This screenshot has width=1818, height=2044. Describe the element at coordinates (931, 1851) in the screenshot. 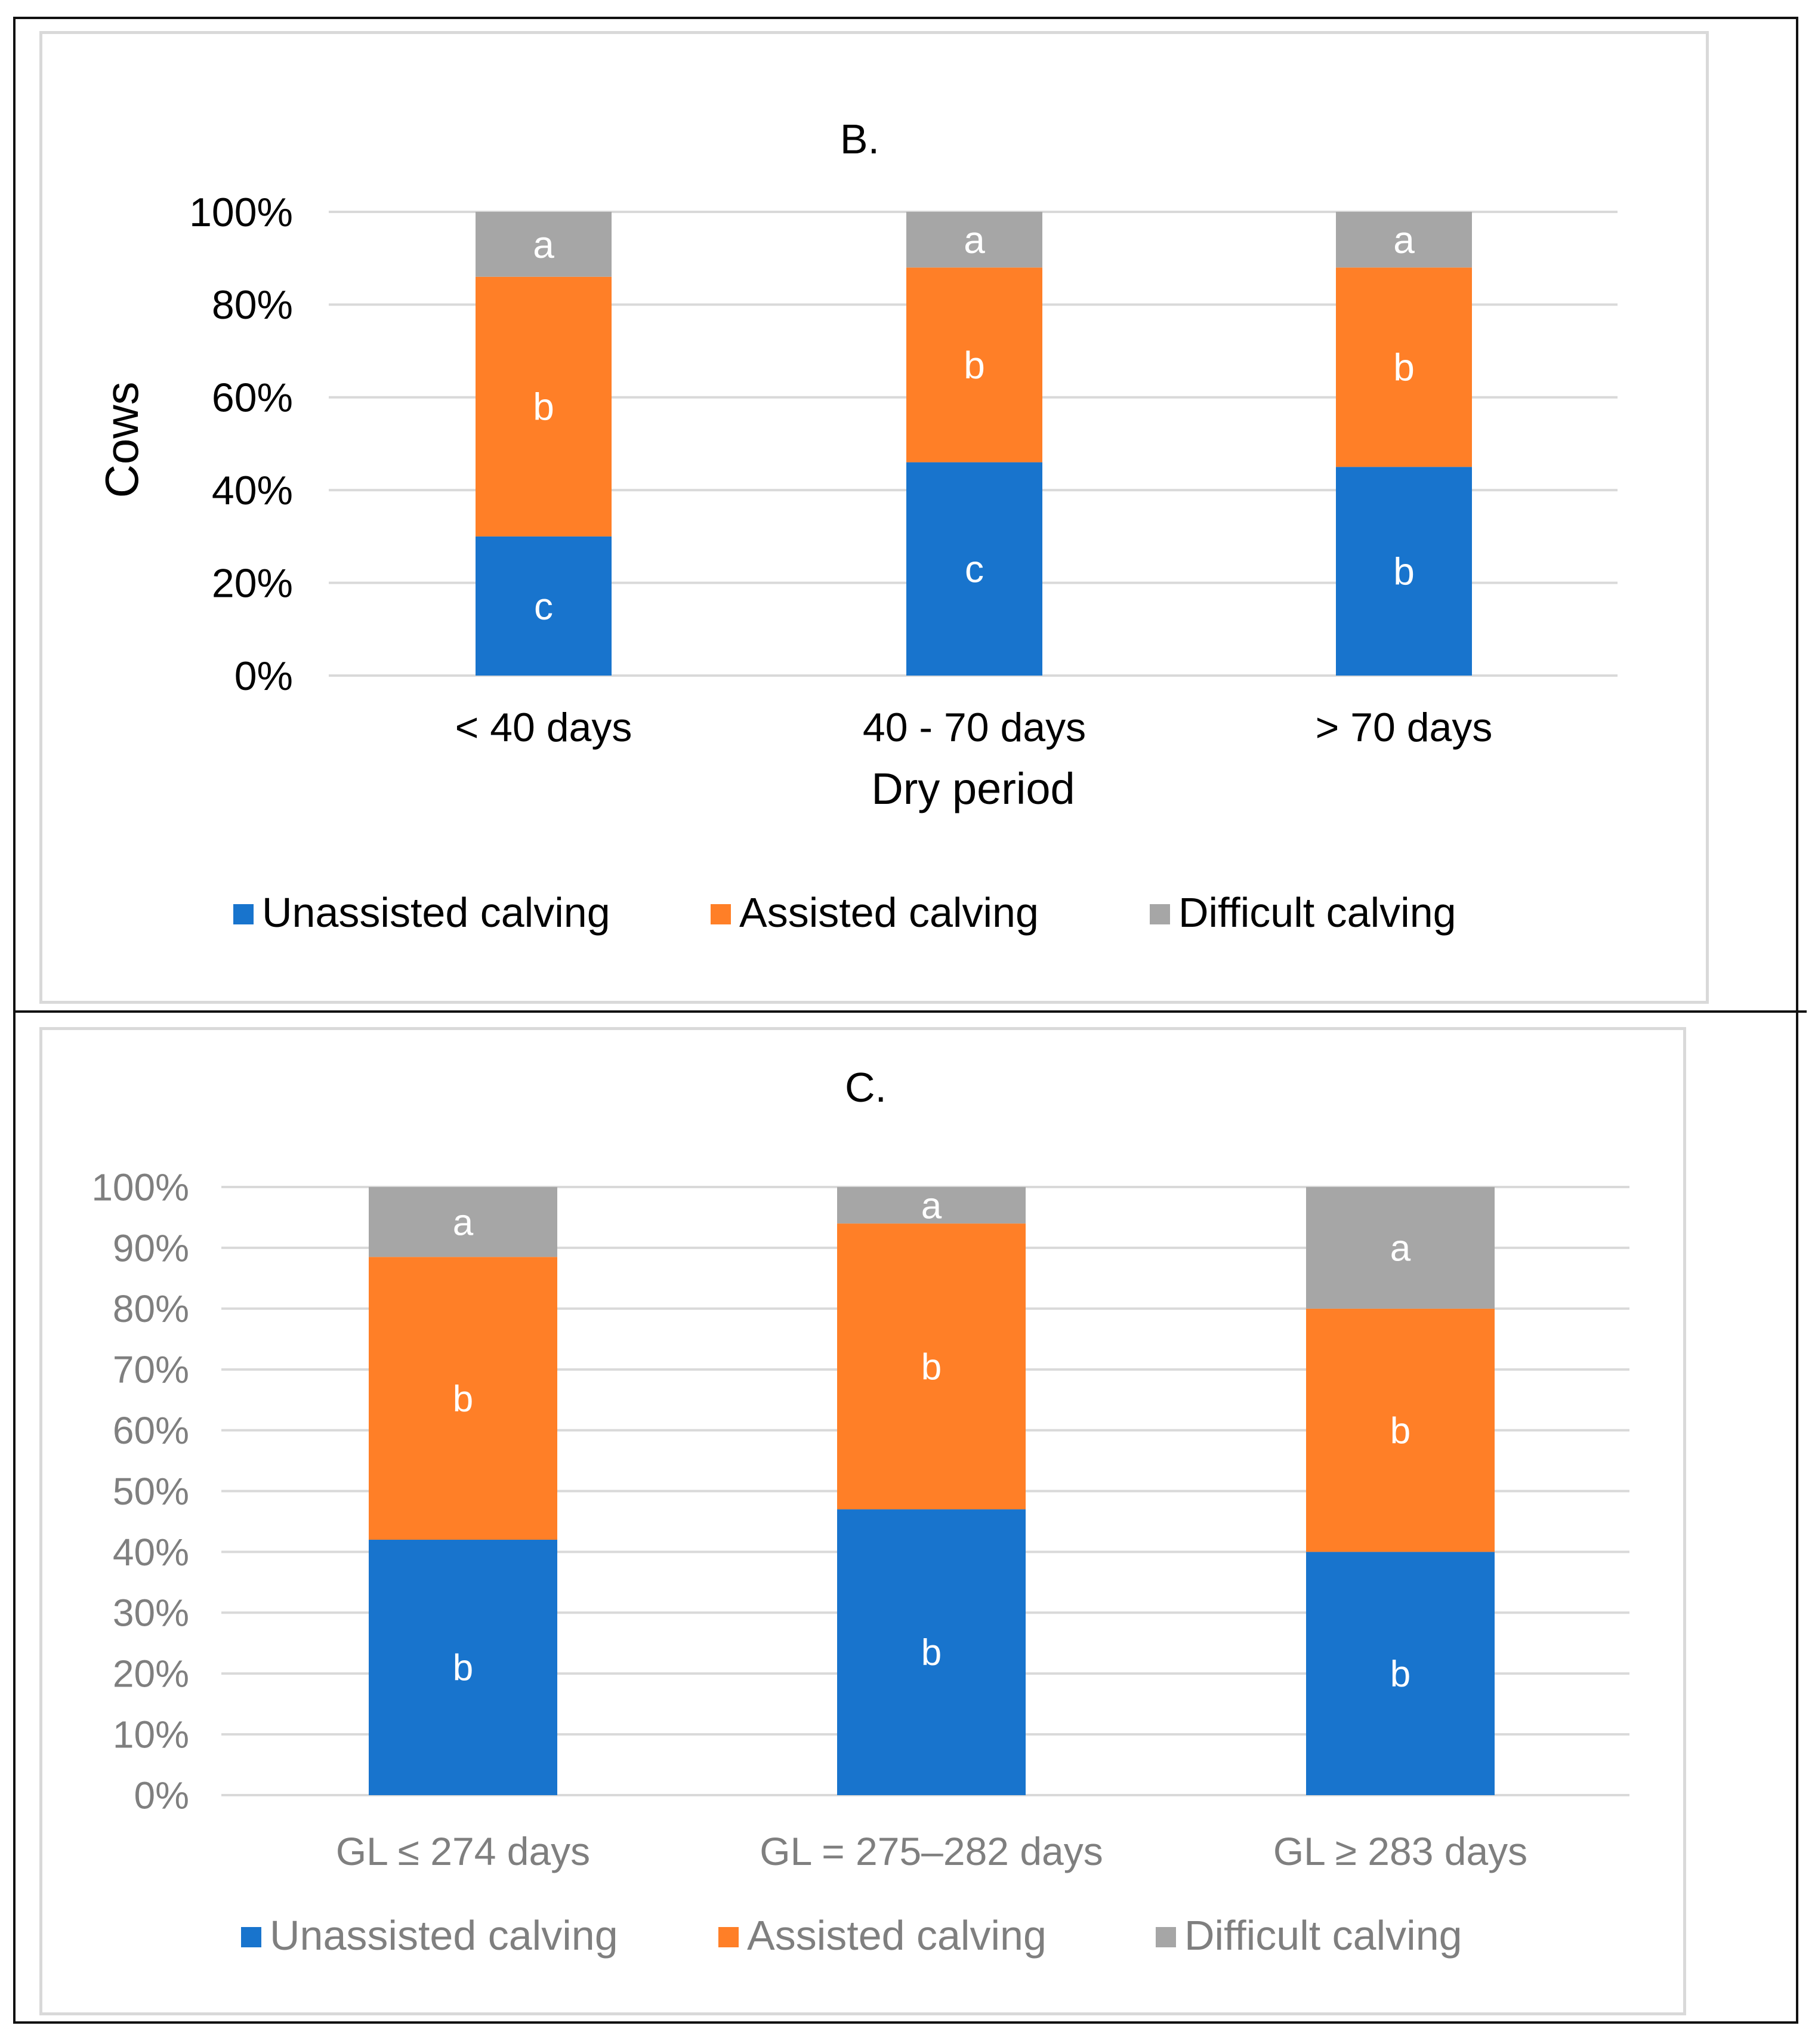

I see `x-category-label: GL = 275–282 days` at that location.